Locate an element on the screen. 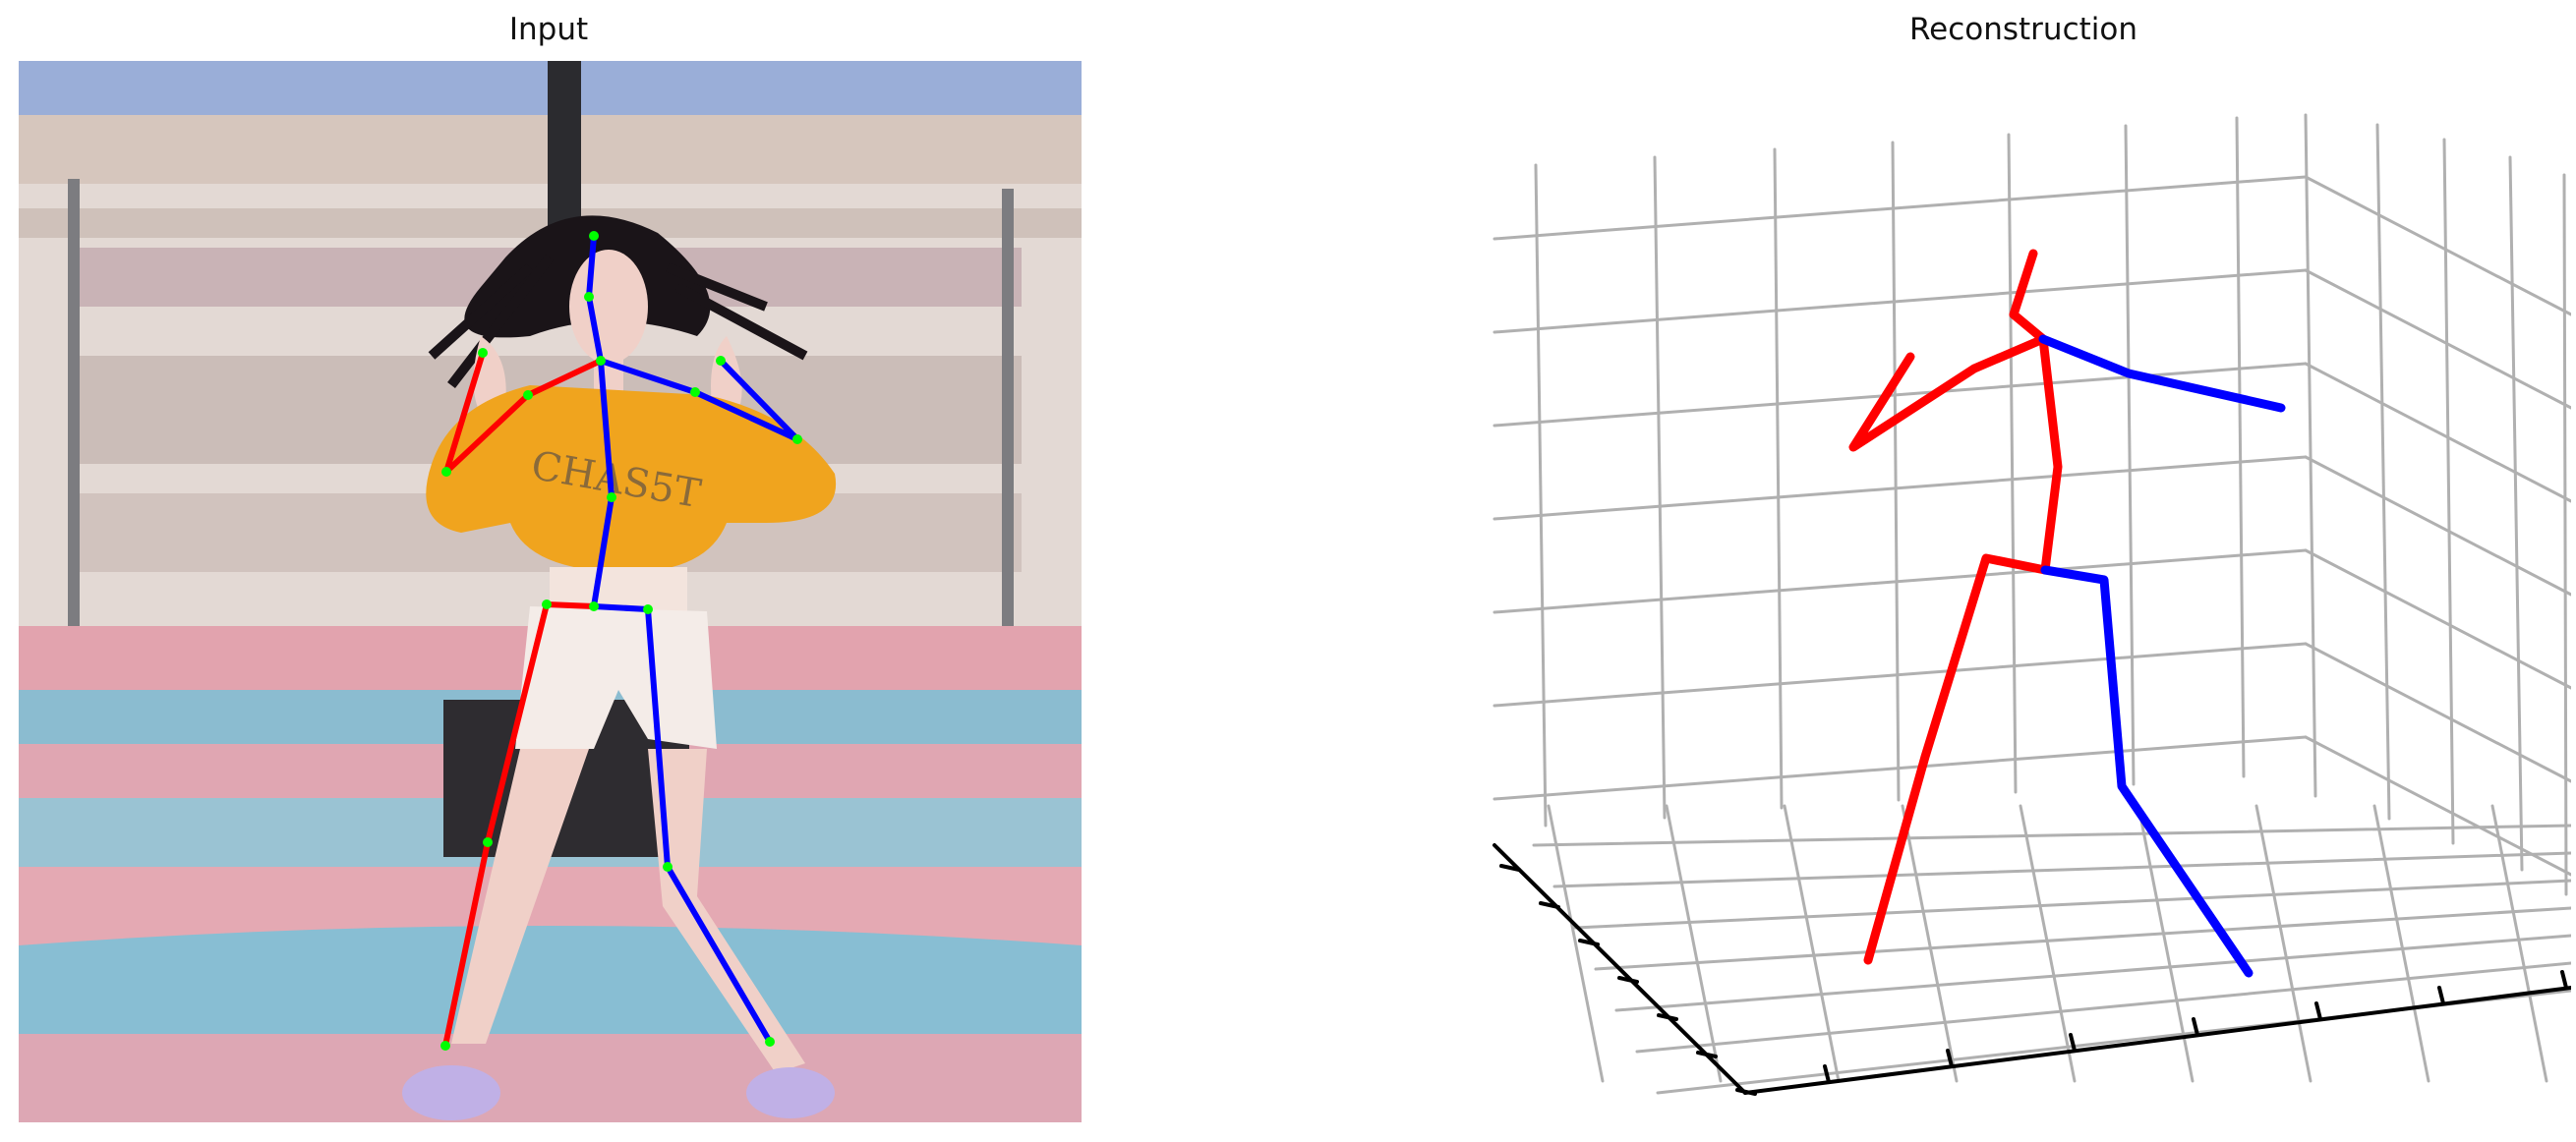  skeleton-3d-right-arm is located at coordinates (2162, 373).